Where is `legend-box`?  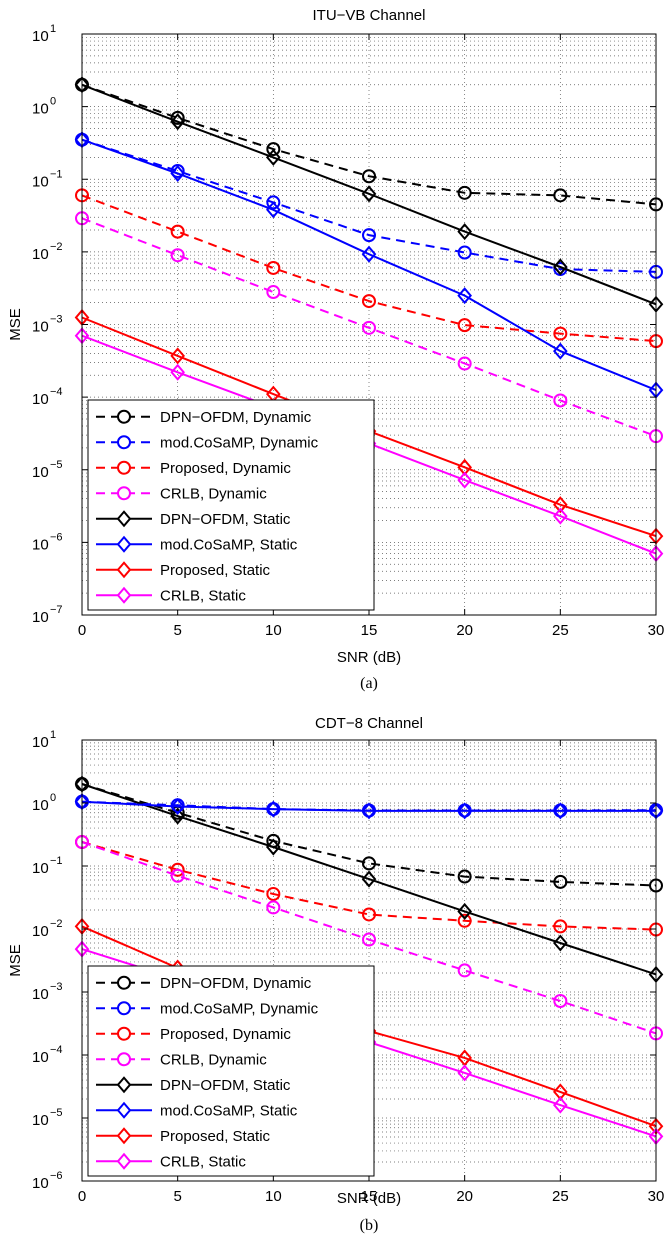
legend-box is located at coordinates (231, 505).